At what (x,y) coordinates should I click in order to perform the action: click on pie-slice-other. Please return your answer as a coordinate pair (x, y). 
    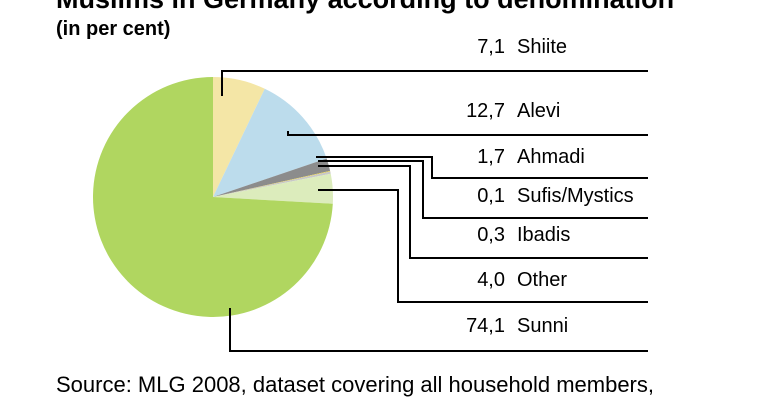
    Looking at the image, I should click on (273, 188).